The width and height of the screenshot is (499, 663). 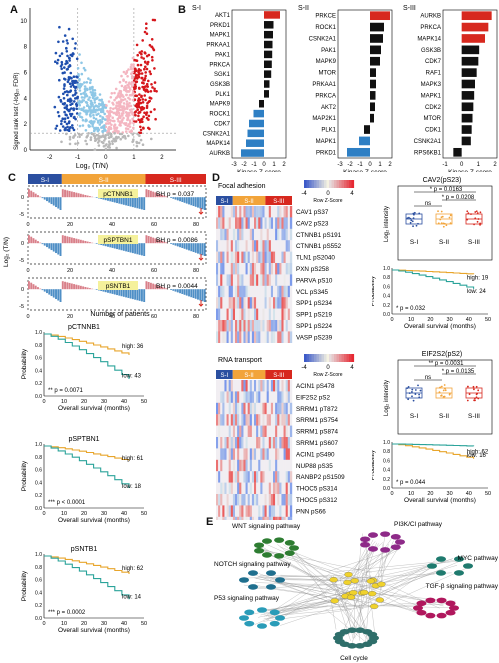 What do you see at coordinates (124, 514) in the screenshot?
I see `km-xtick: 40` at bounding box center [124, 514].